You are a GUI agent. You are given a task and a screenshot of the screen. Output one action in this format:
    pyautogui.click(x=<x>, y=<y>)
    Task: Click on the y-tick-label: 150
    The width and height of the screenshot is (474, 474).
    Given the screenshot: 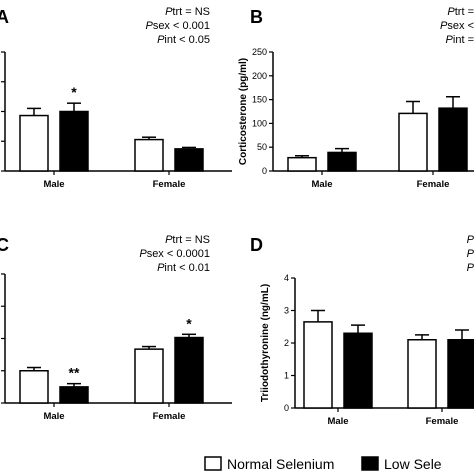 What is the action you would take?
    pyautogui.click(x=259, y=100)
    